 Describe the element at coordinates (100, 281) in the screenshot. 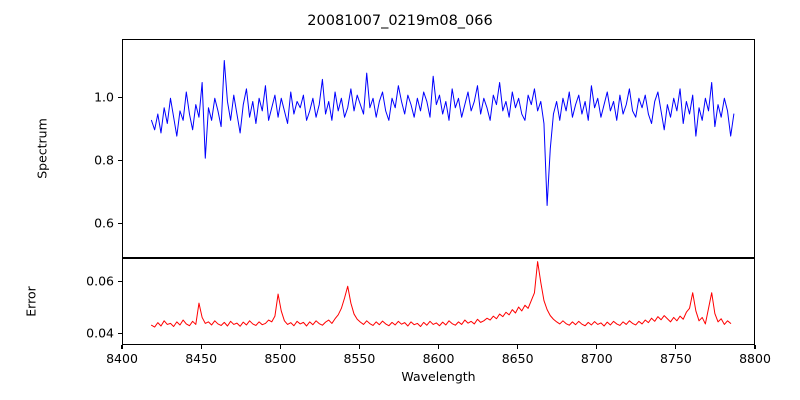

I see `ytick-label-error: 0.06` at that location.